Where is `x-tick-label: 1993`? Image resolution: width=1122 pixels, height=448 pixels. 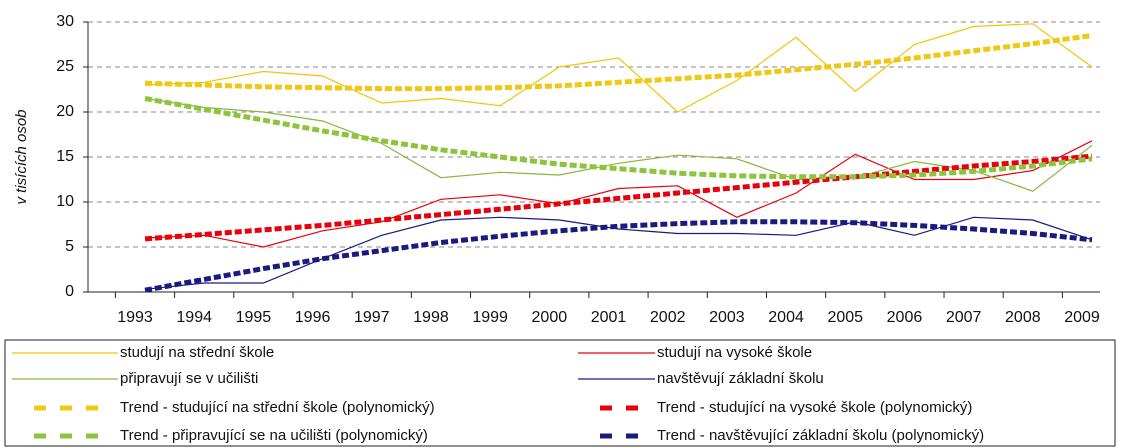 x-tick-label: 1993 is located at coordinates (135, 317).